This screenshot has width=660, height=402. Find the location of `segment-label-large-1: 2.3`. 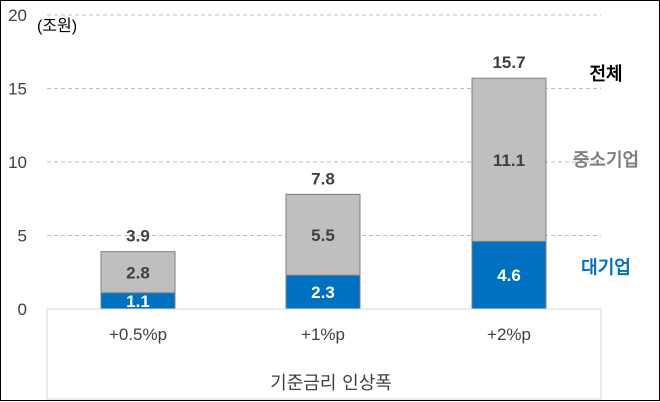

segment-label-large-1: 2.3 is located at coordinates (323, 292).